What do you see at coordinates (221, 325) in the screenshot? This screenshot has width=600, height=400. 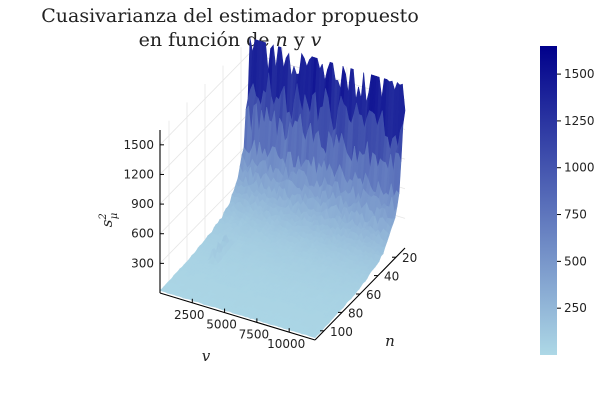 I see `x-tick-label: 5000` at bounding box center [221, 325].